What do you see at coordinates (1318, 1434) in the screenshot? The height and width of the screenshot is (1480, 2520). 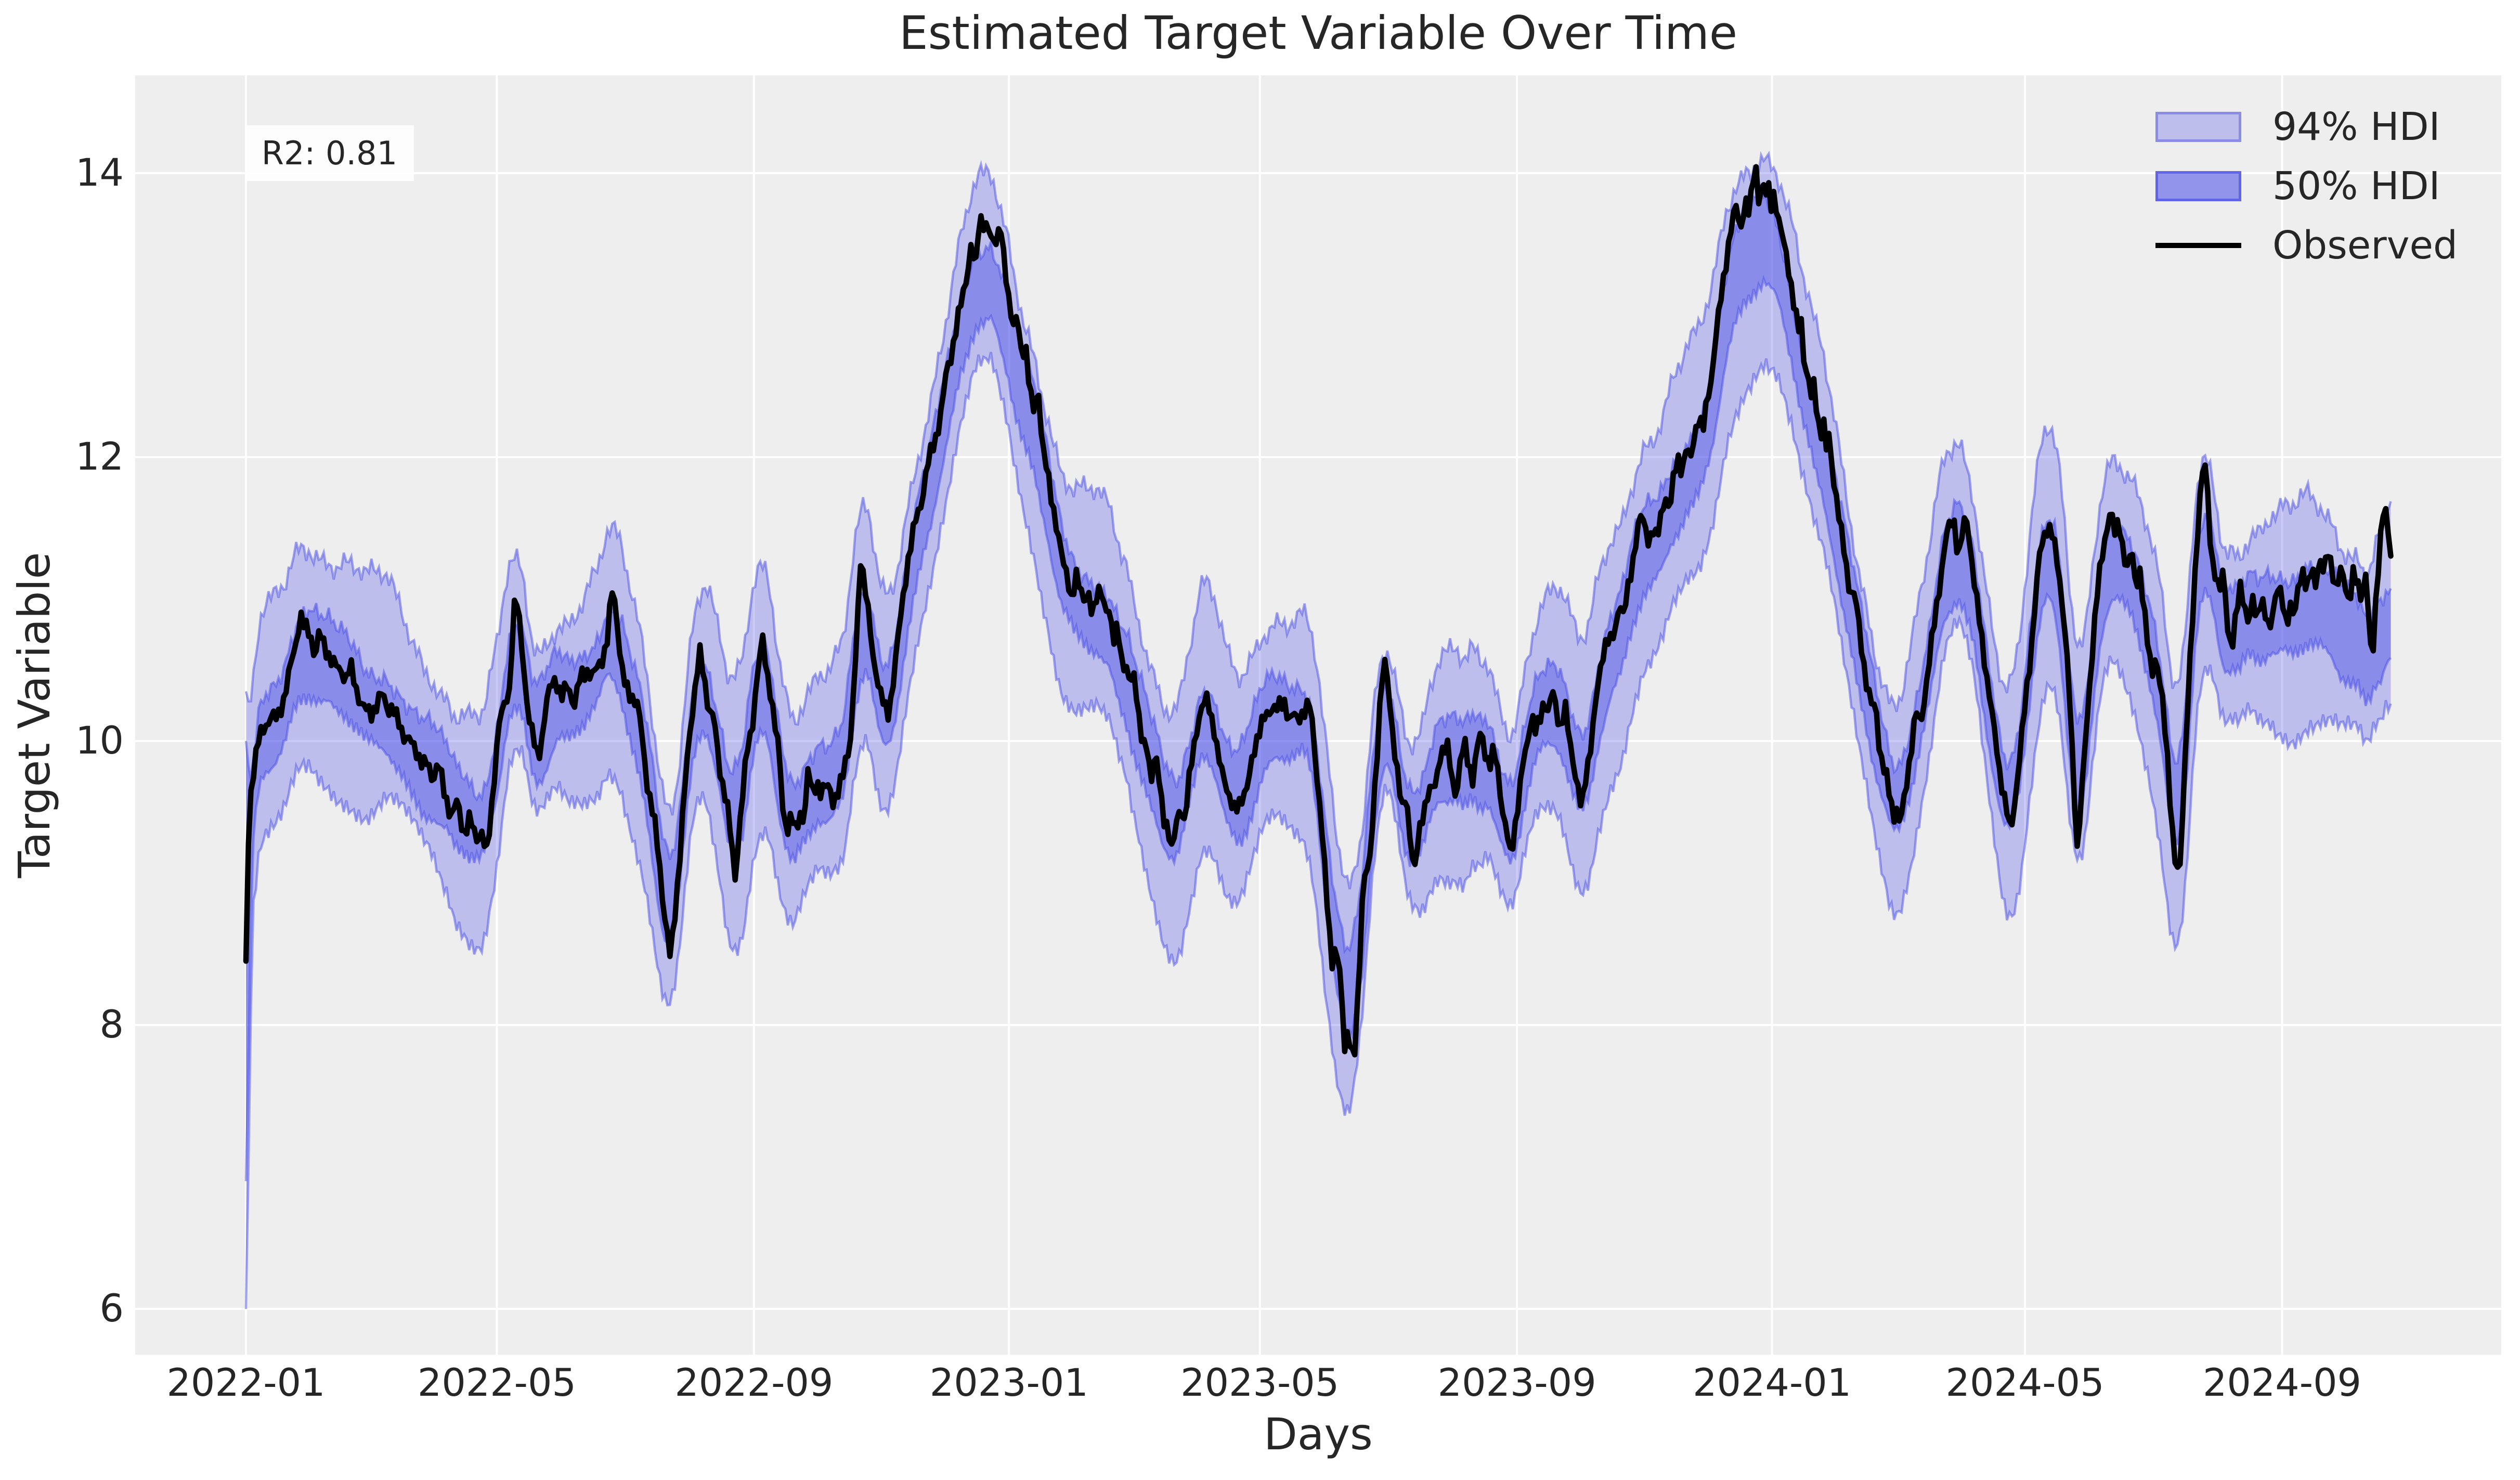 I see `x-axis-label: Days` at bounding box center [1318, 1434].